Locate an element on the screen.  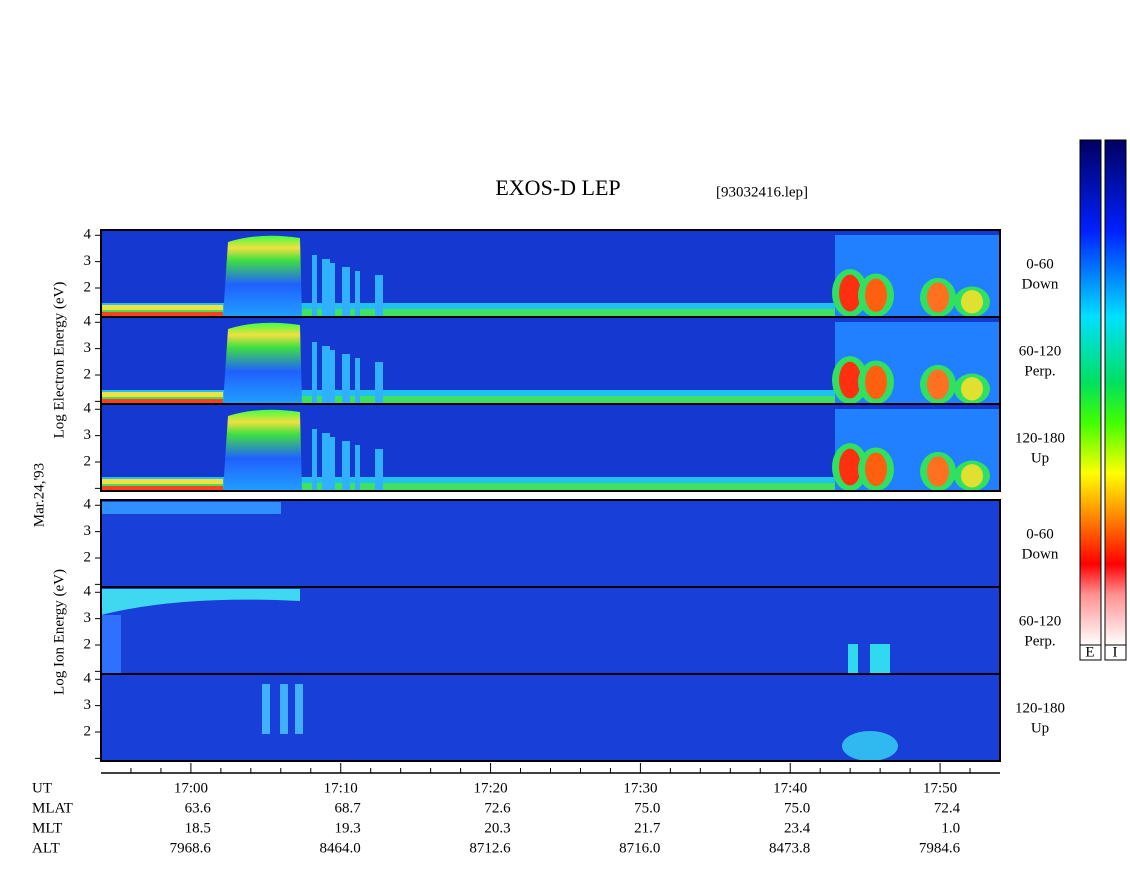
electron-axis-label: Log Electron Energy (eV) is located at coordinates (59, 360).